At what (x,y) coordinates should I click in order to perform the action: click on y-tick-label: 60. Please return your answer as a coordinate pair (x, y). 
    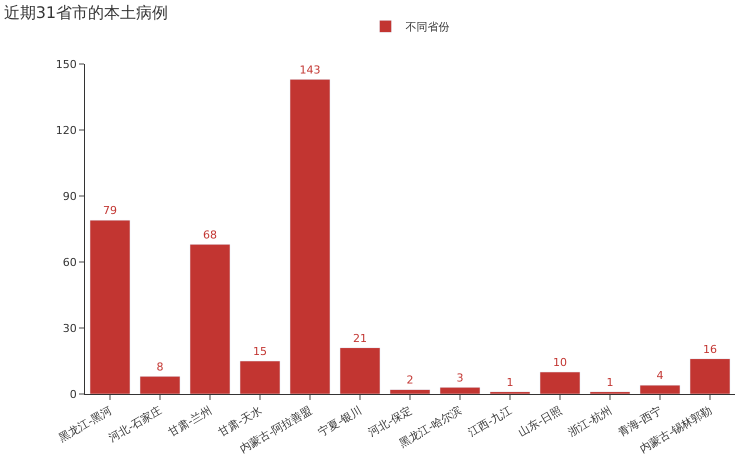
    Looking at the image, I should click on (69, 262).